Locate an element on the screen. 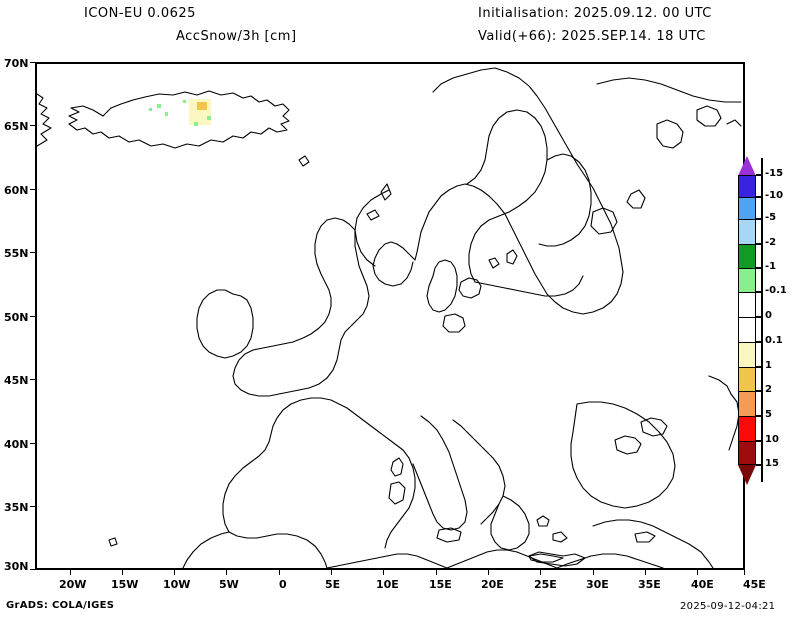 The height and width of the screenshot is (618, 800). snow-shading-layer is located at coordinates (180, 112).